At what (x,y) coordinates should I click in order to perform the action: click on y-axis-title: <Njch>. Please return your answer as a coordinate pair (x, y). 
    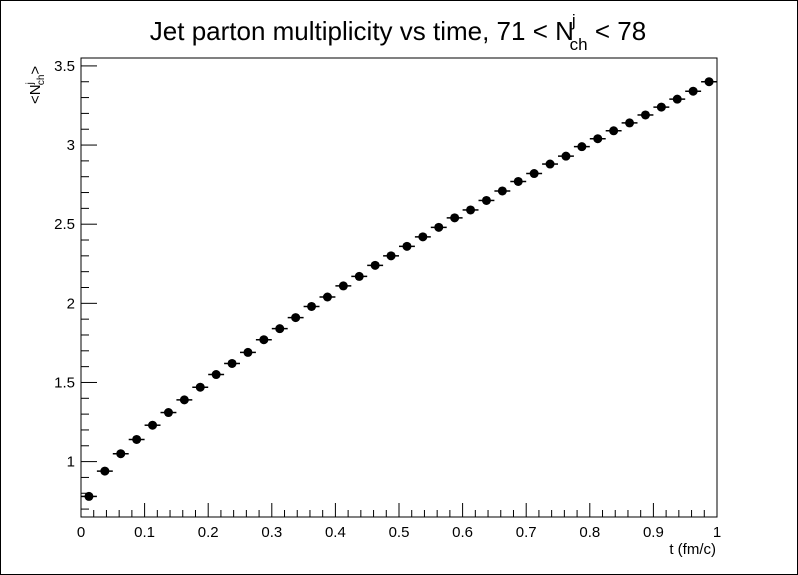
    Looking at the image, I should click on (36, 85).